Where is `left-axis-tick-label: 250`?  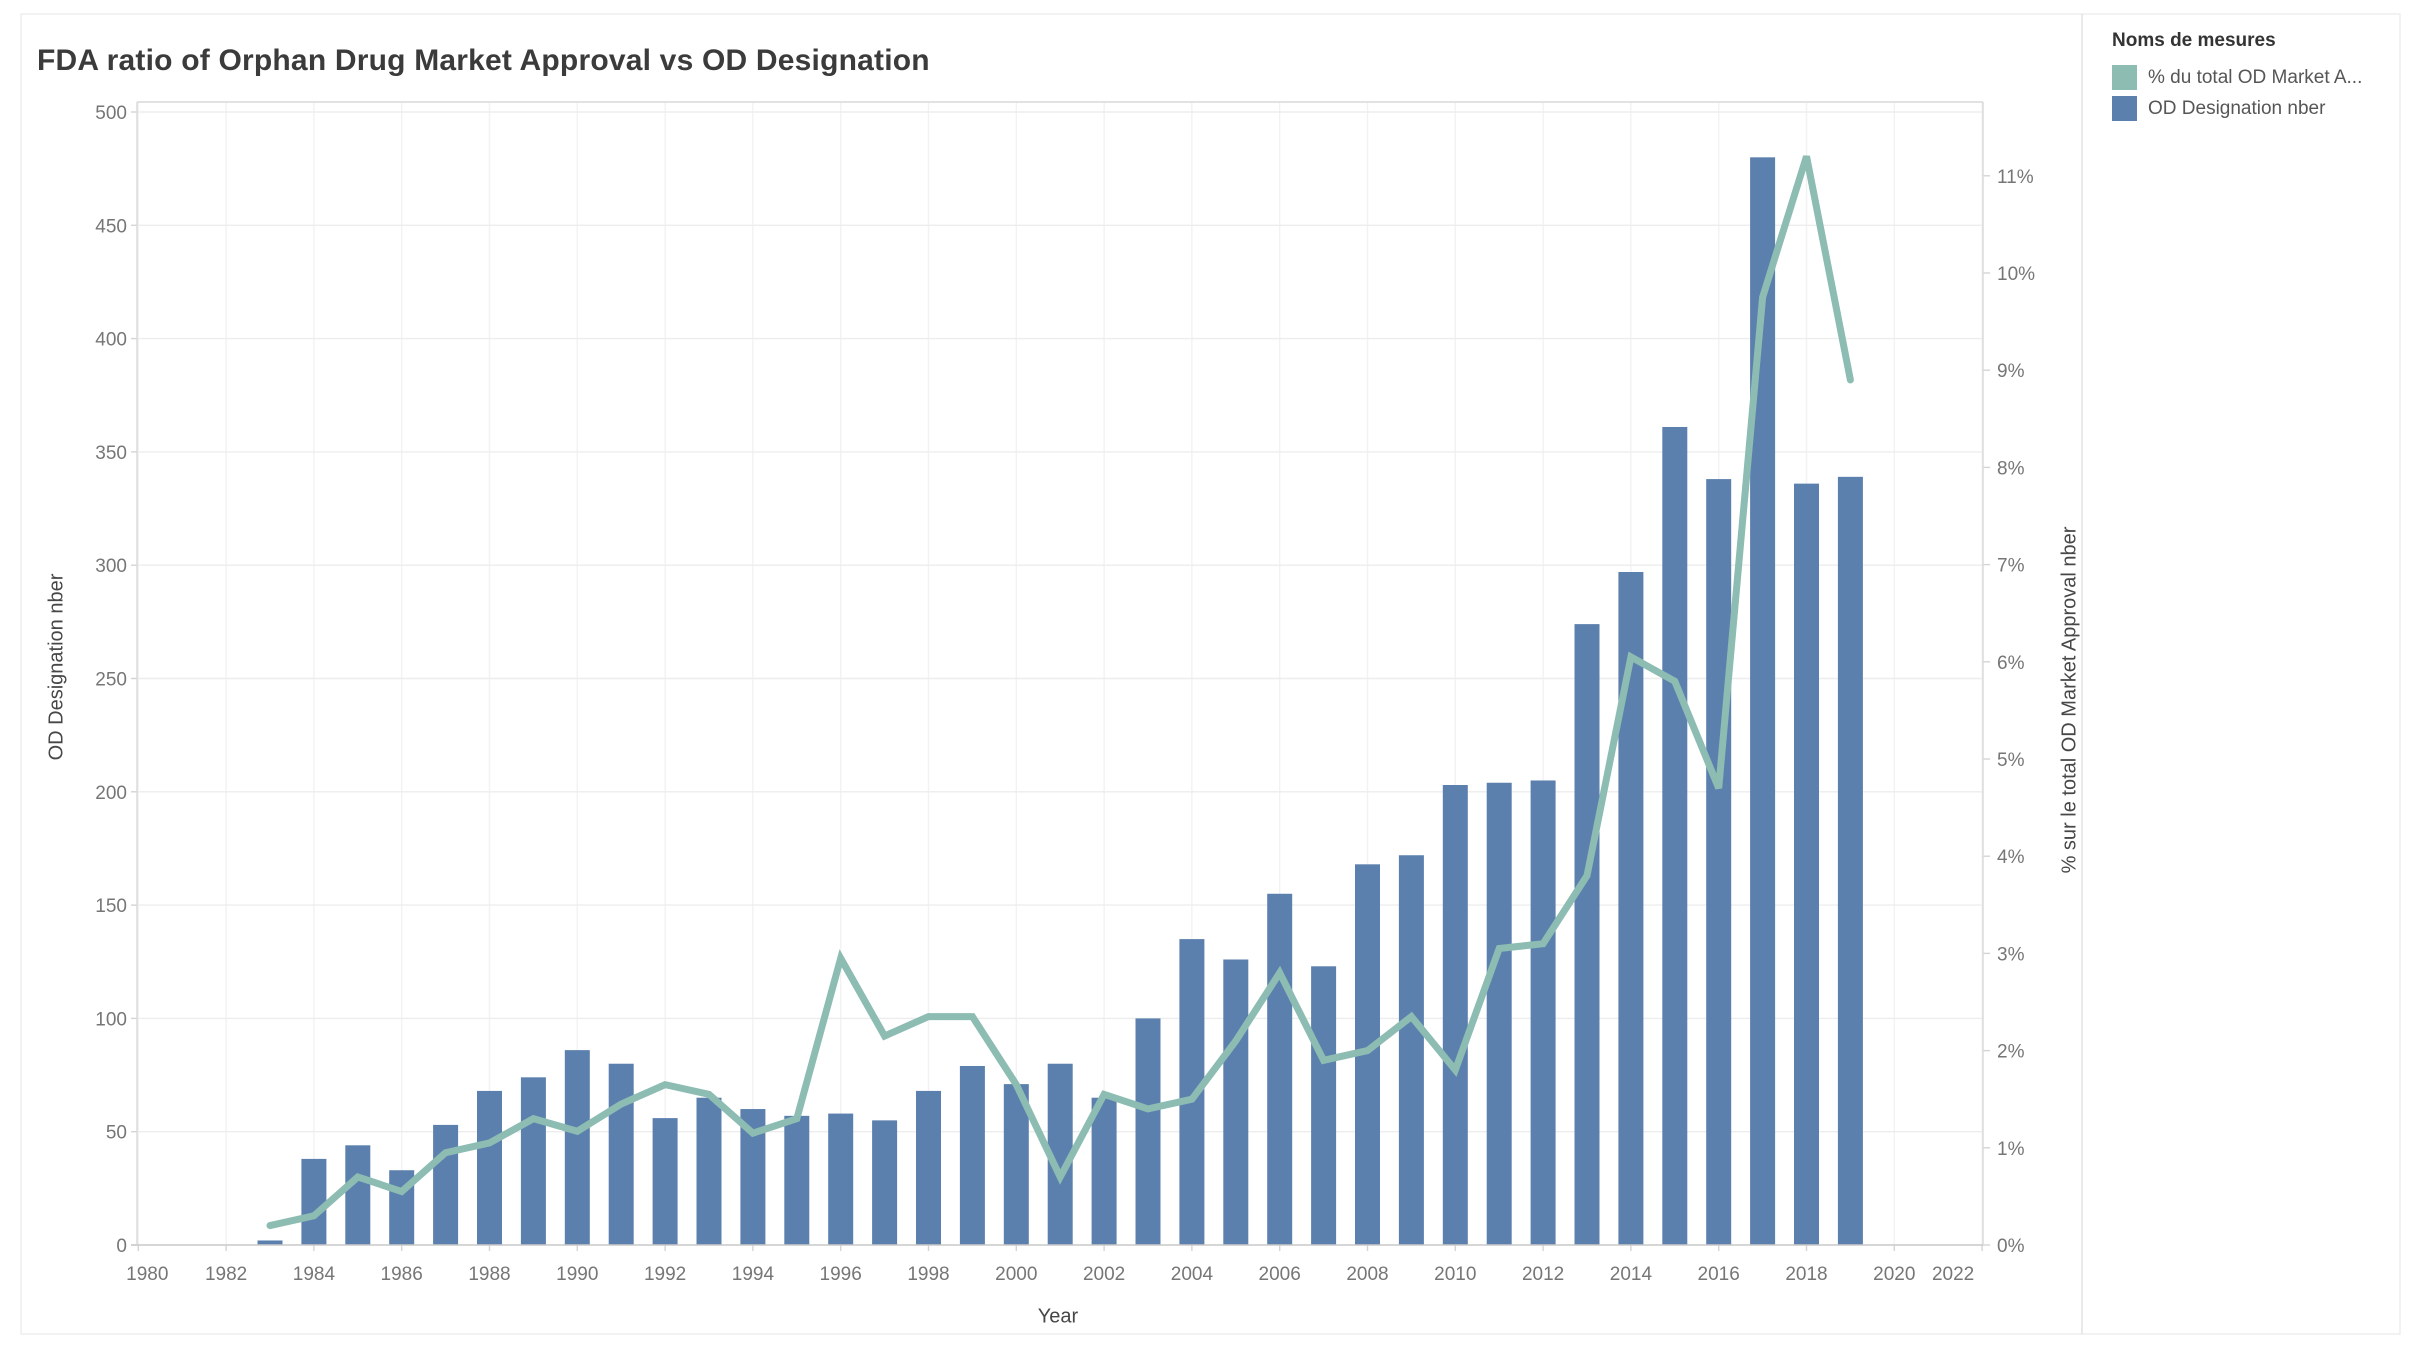
left-axis-tick-label: 250 is located at coordinates (111, 680).